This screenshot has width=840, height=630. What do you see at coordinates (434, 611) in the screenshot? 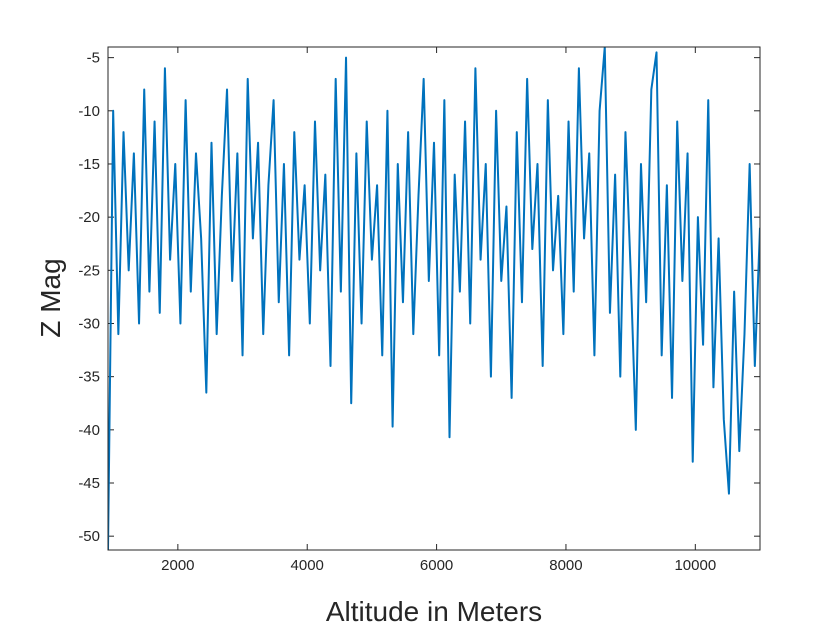
I see `x-axis-label: Altitude in Meters` at bounding box center [434, 611].